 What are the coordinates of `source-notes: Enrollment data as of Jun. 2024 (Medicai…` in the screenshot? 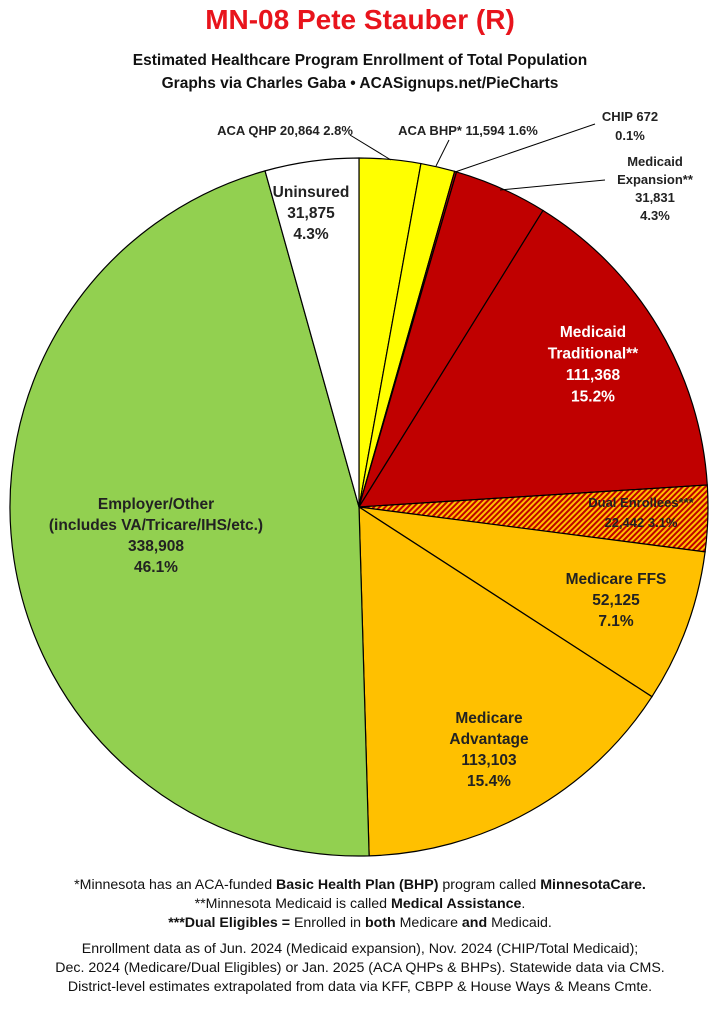 It's located at (360, 968).